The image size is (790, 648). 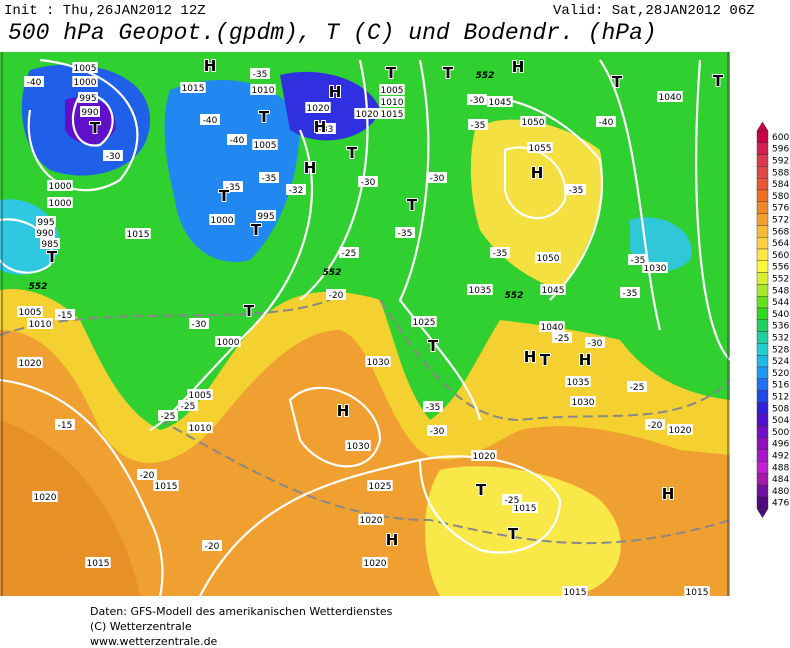 I want to click on colorbar-label: 564, so click(x=780, y=244).